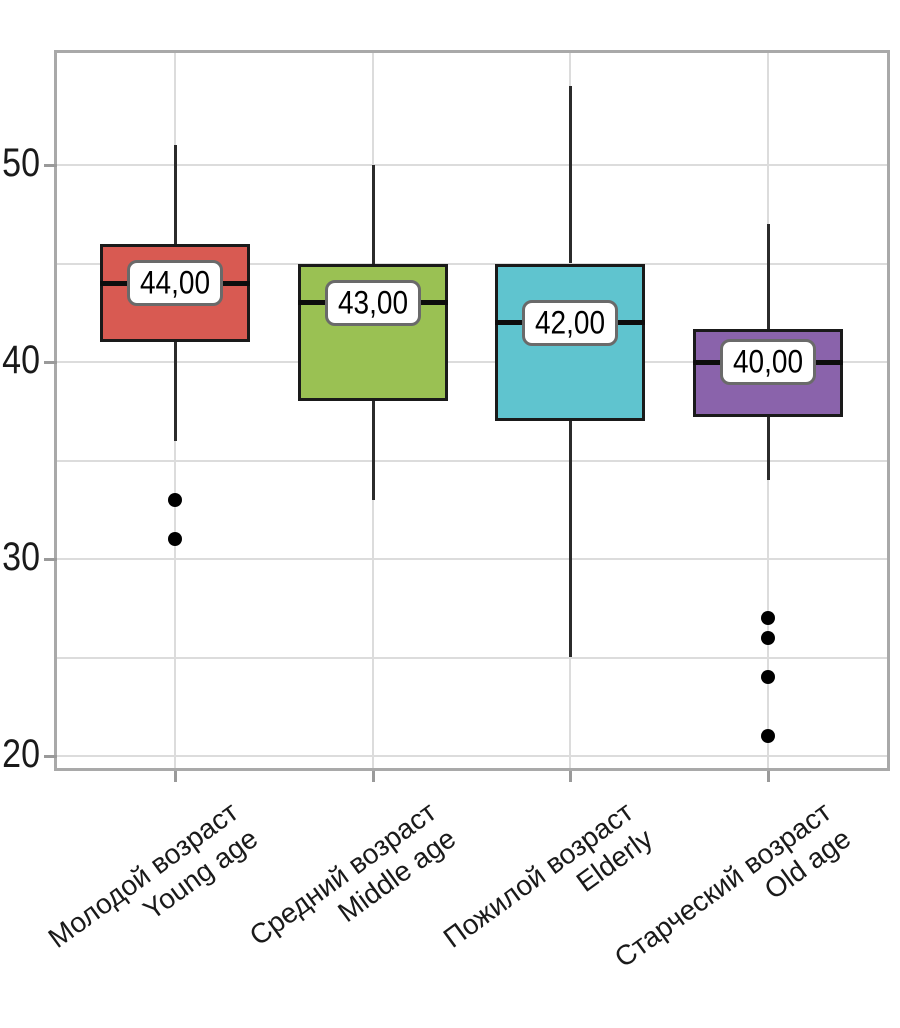  I want to click on median-value-text: 40,00, so click(768, 361).